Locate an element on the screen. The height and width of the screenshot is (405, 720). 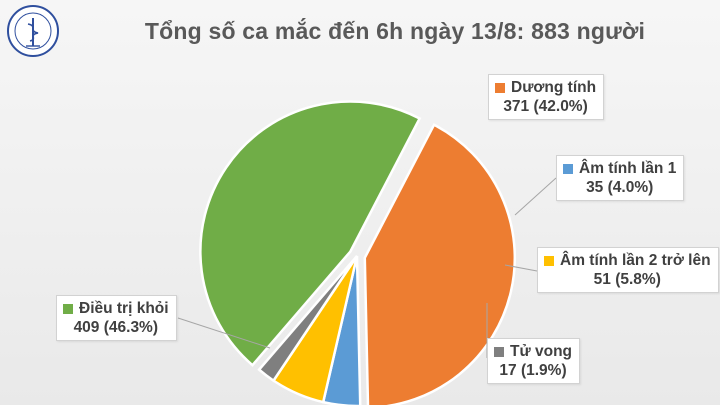
slice-name: Tử vong is located at coordinates (541, 351).